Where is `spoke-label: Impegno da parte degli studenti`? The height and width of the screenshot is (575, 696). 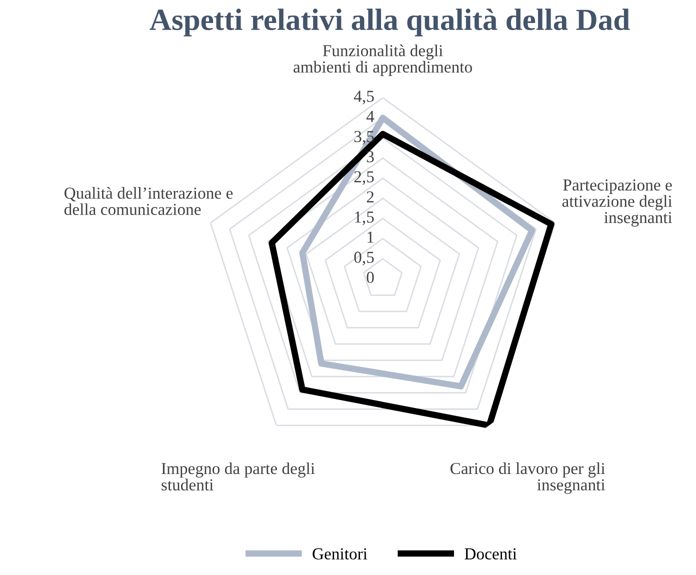
spoke-label: Impegno da parte degli studenti is located at coordinates (238, 476).